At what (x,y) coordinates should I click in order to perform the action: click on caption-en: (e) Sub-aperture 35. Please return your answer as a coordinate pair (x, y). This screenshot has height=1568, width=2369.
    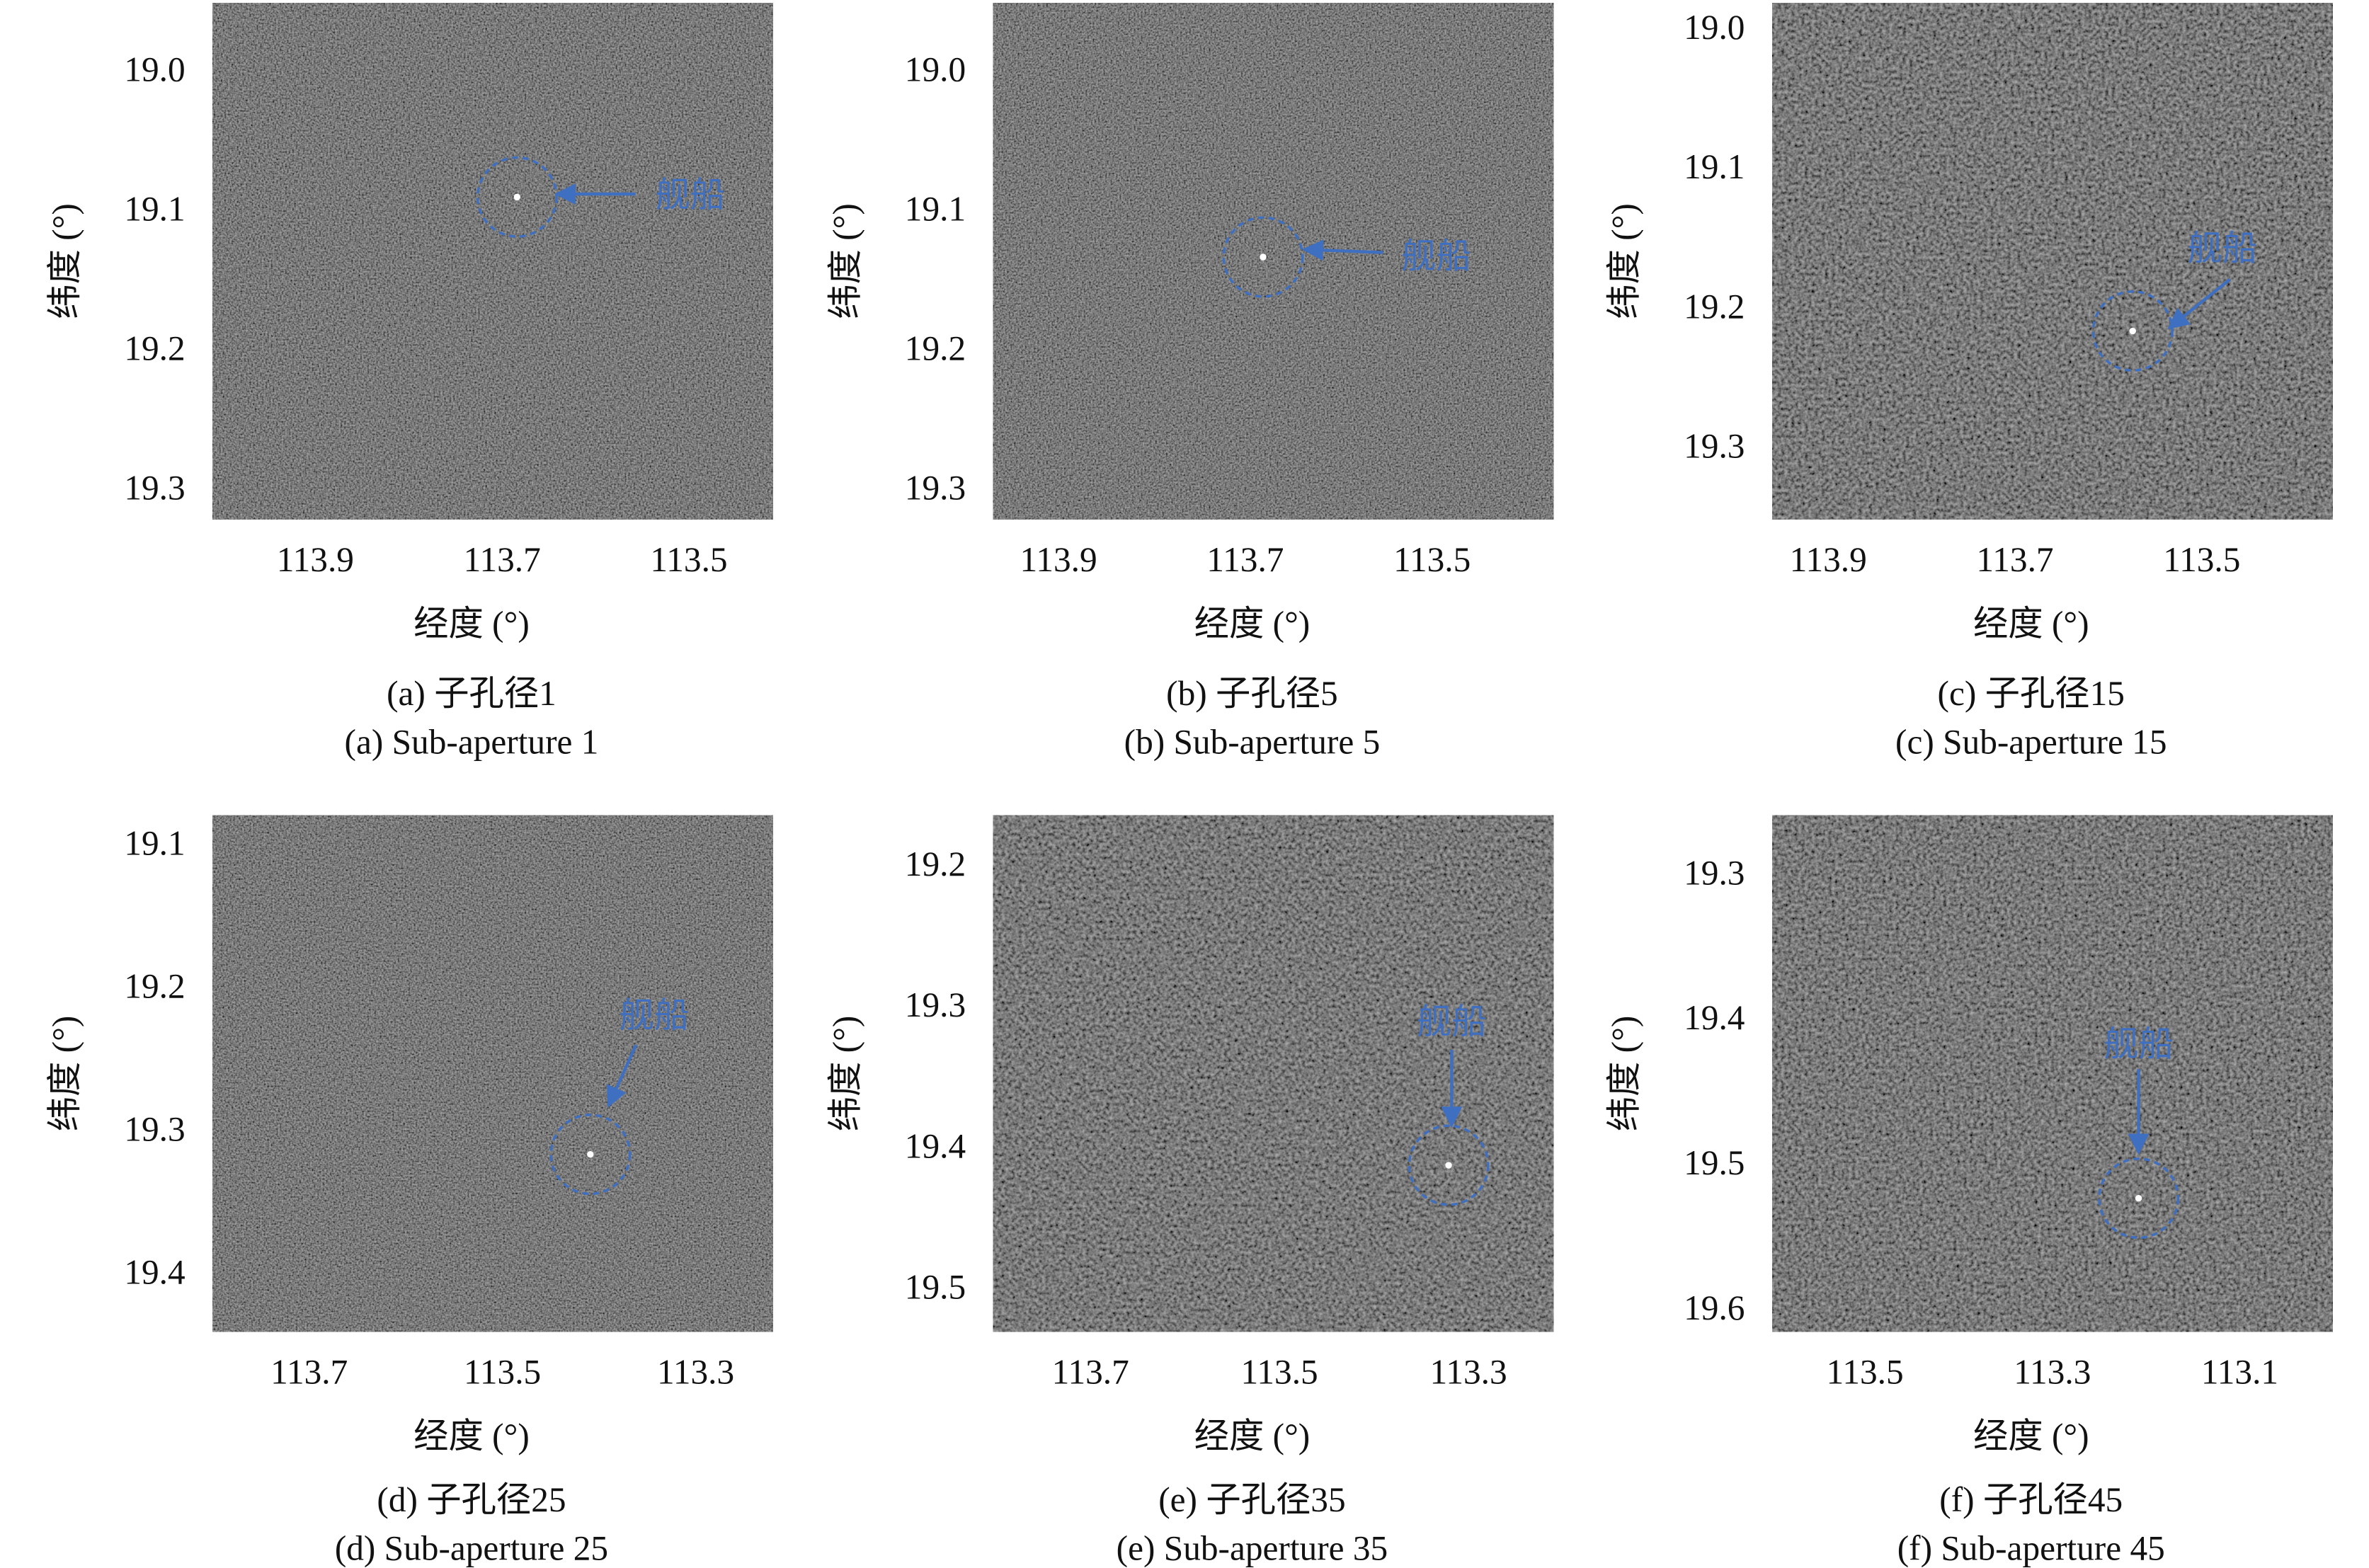
    Looking at the image, I should click on (1252, 1547).